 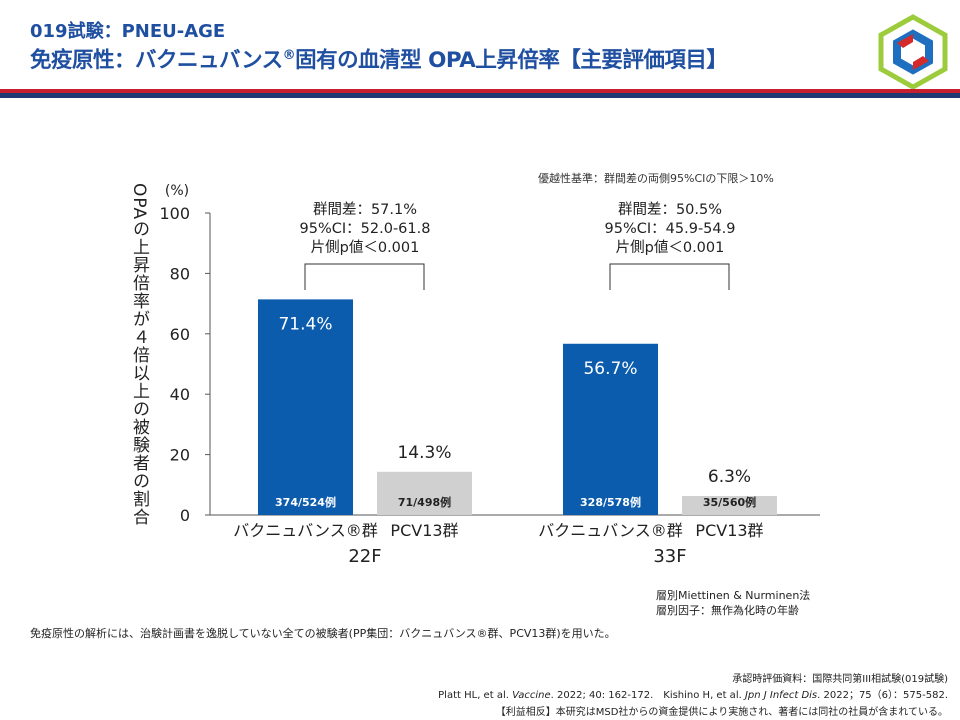 I want to click on stat-diff-33f: 群間差：50.5%, so click(x=670, y=210).